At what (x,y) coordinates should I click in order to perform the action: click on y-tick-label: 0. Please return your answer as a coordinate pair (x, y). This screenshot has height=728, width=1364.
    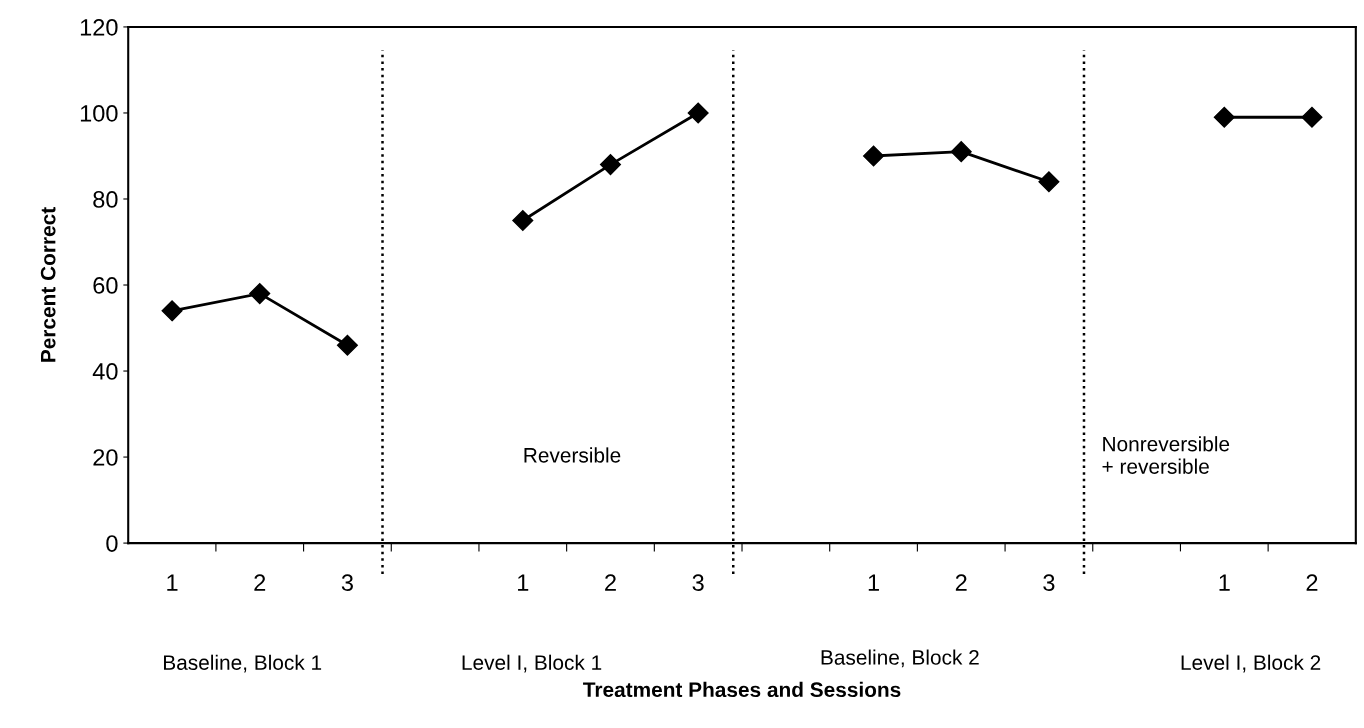
    Looking at the image, I should click on (112, 543).